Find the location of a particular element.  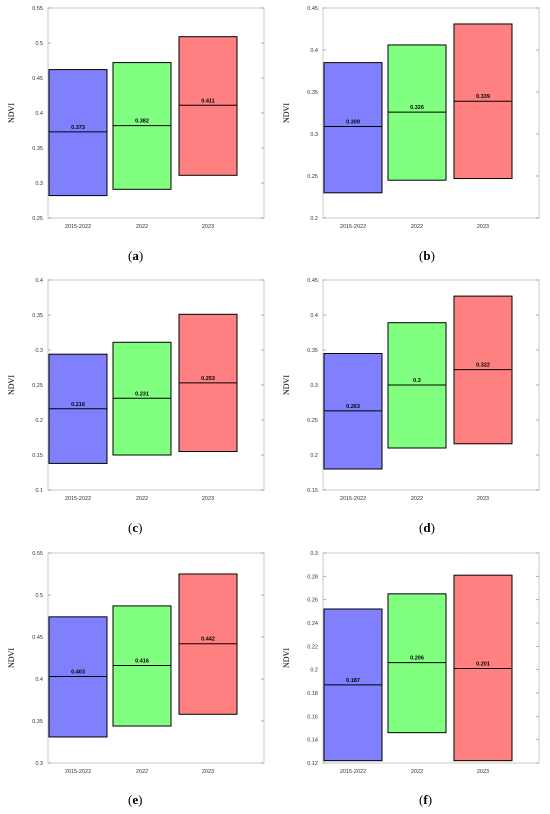

data-label: 0.3 is located at coordinates (417, 381).